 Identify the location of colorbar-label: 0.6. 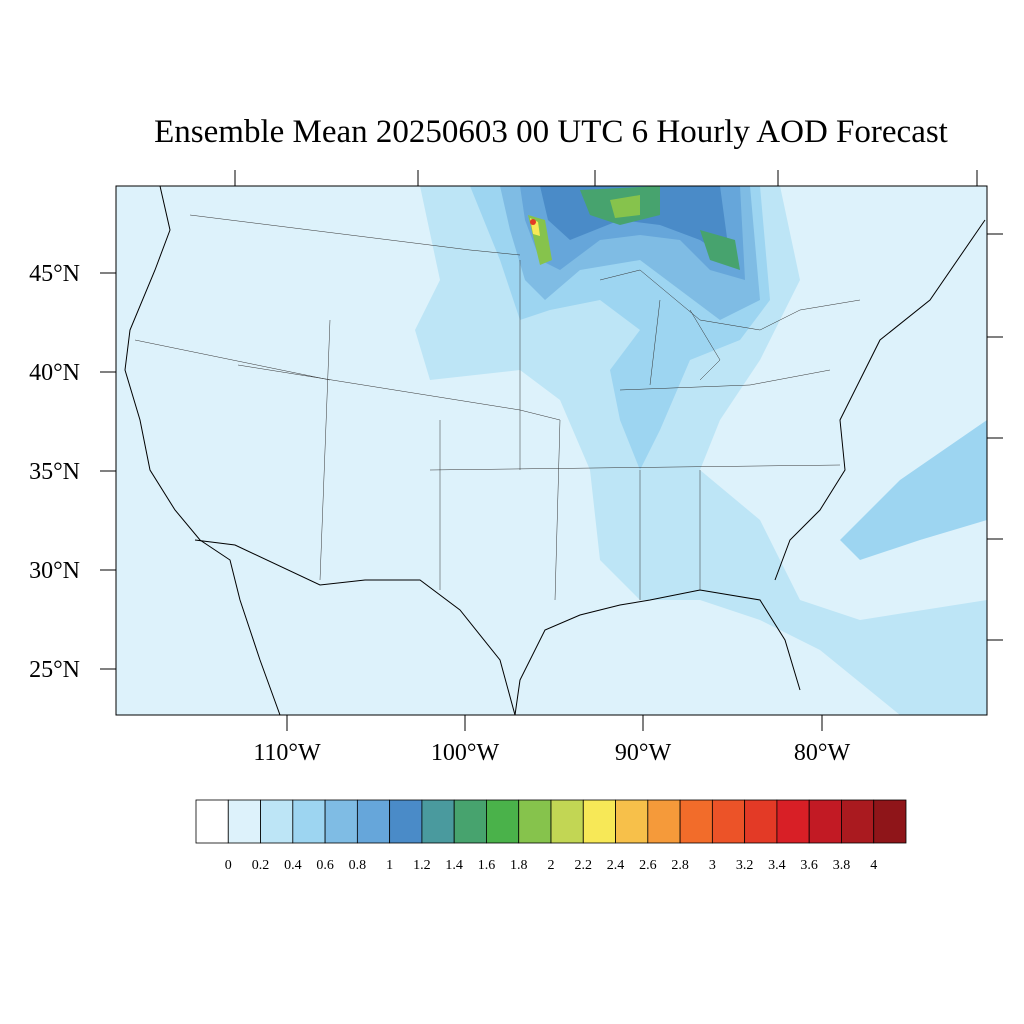
(325, 865).